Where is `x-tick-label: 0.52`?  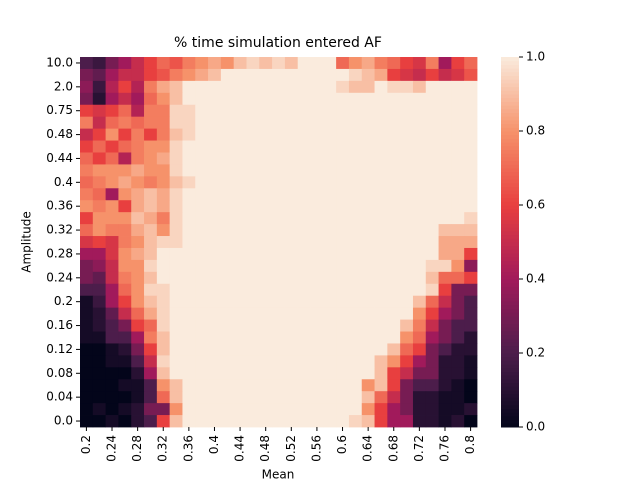
x-tick-label: 0.52 is located at coordinates (291, 448).